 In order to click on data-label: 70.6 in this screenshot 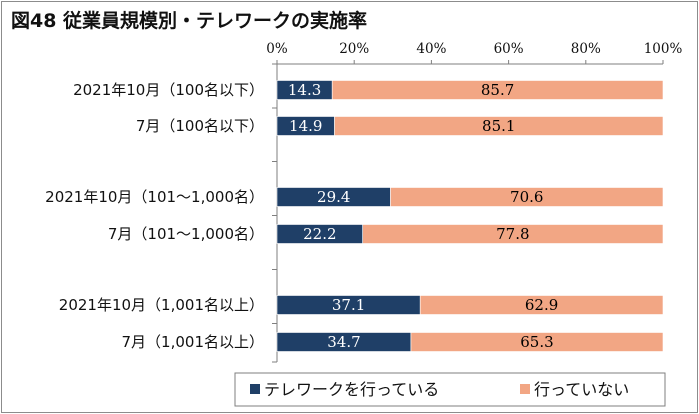, I will do `click(526, 197)`.